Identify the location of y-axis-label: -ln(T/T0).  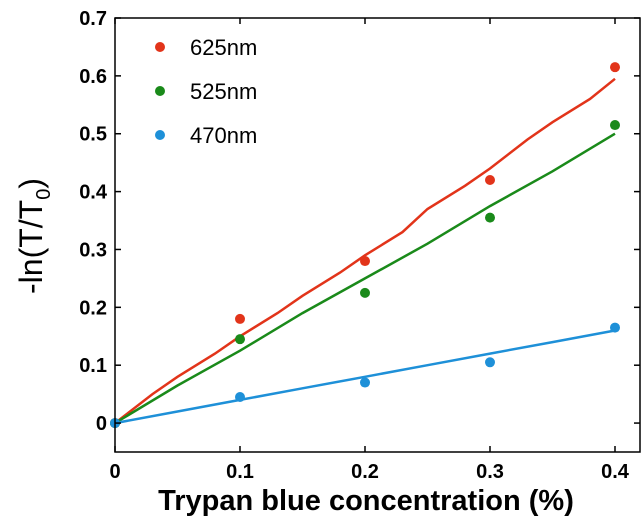
(34, 236).